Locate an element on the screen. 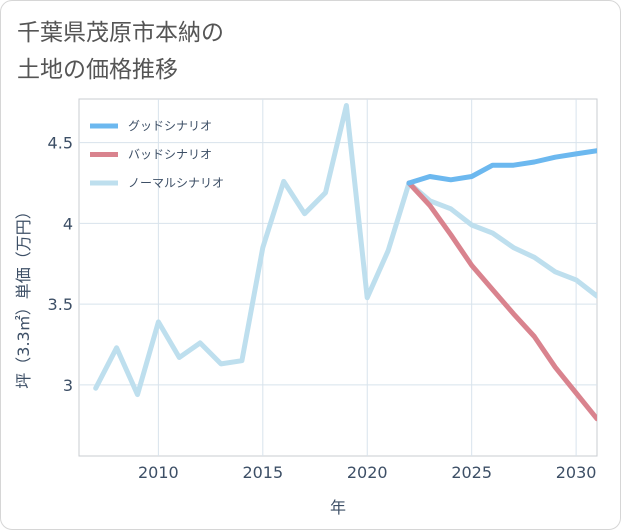 The height and width of the screenshot is (530, 621). legend-label-bad-scenario: バッドシナリオ is located at coordinates (170, 155).